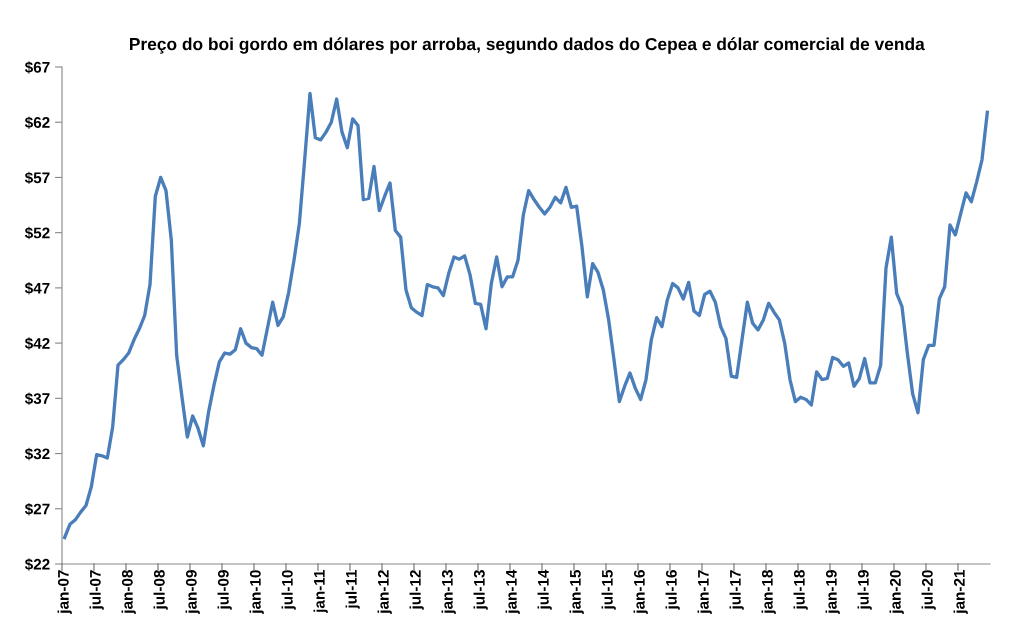 The height and width of the screenshot is (632, 1013). What do you see at coordinates (960, 591) in the screenshot?
I see `x-tick-label: jan-21` at bounding box center [960, 591].